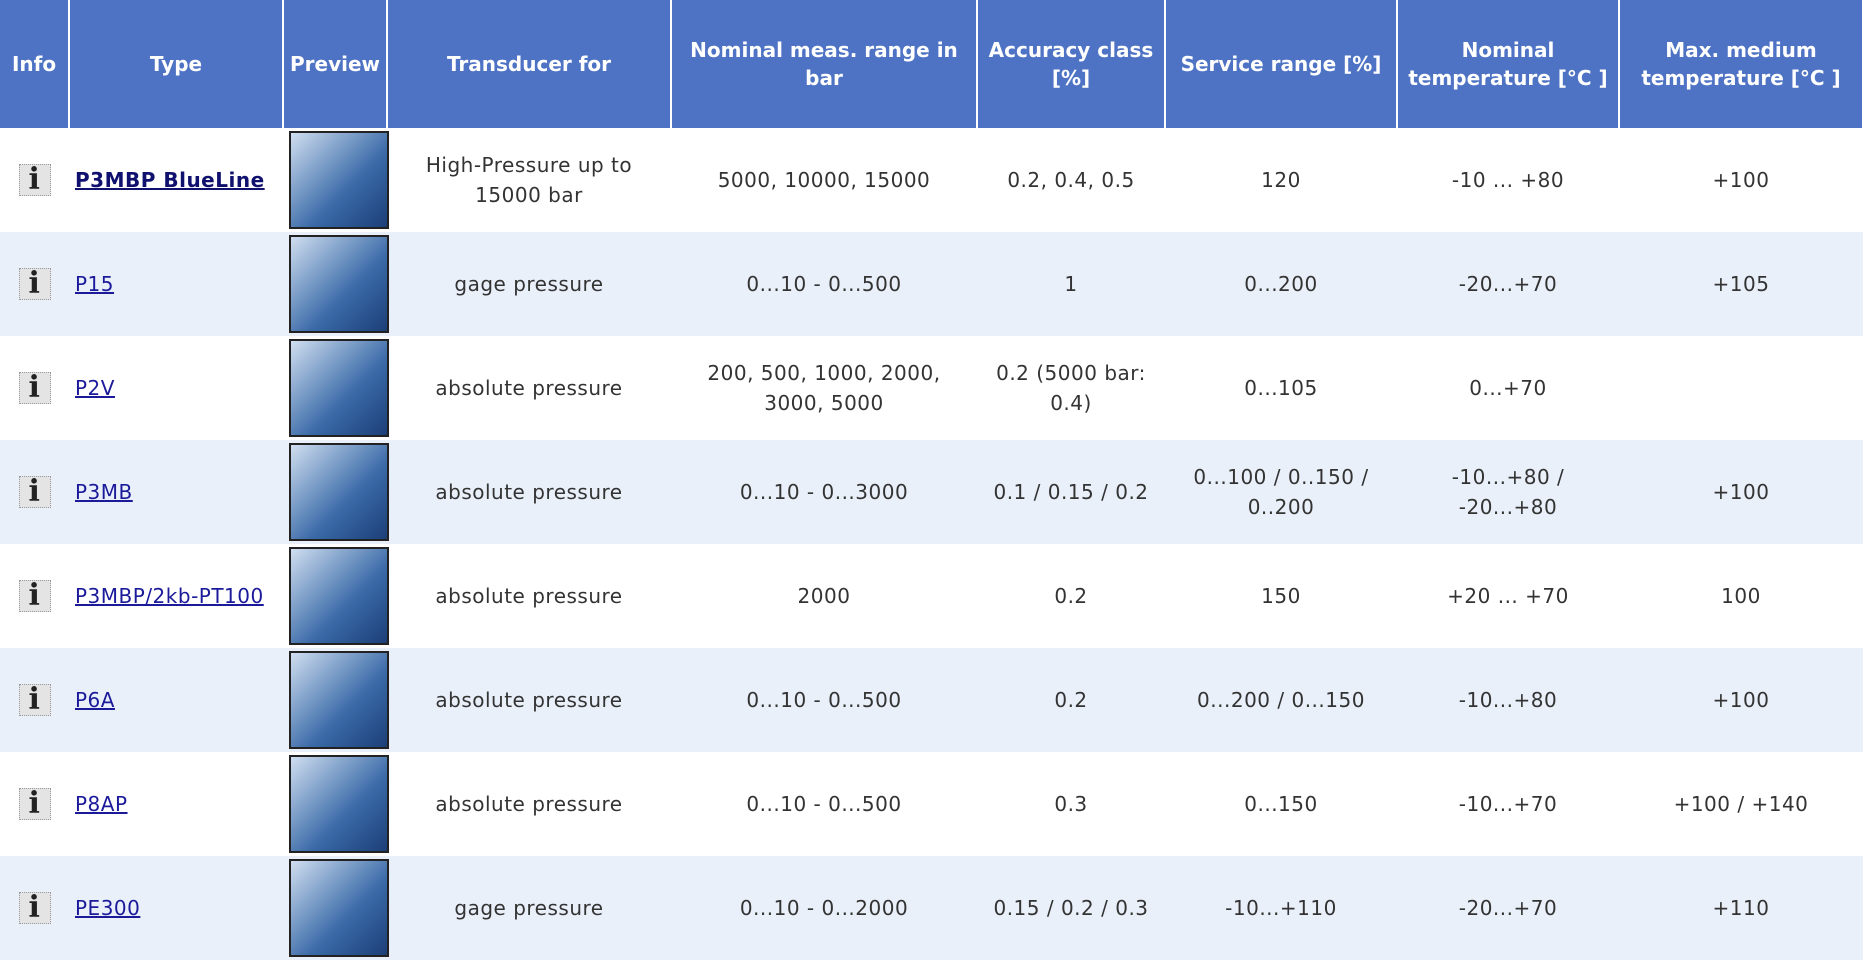 The image size is (1863, 963). I want to click on product-link: P15, so click(95, 284).